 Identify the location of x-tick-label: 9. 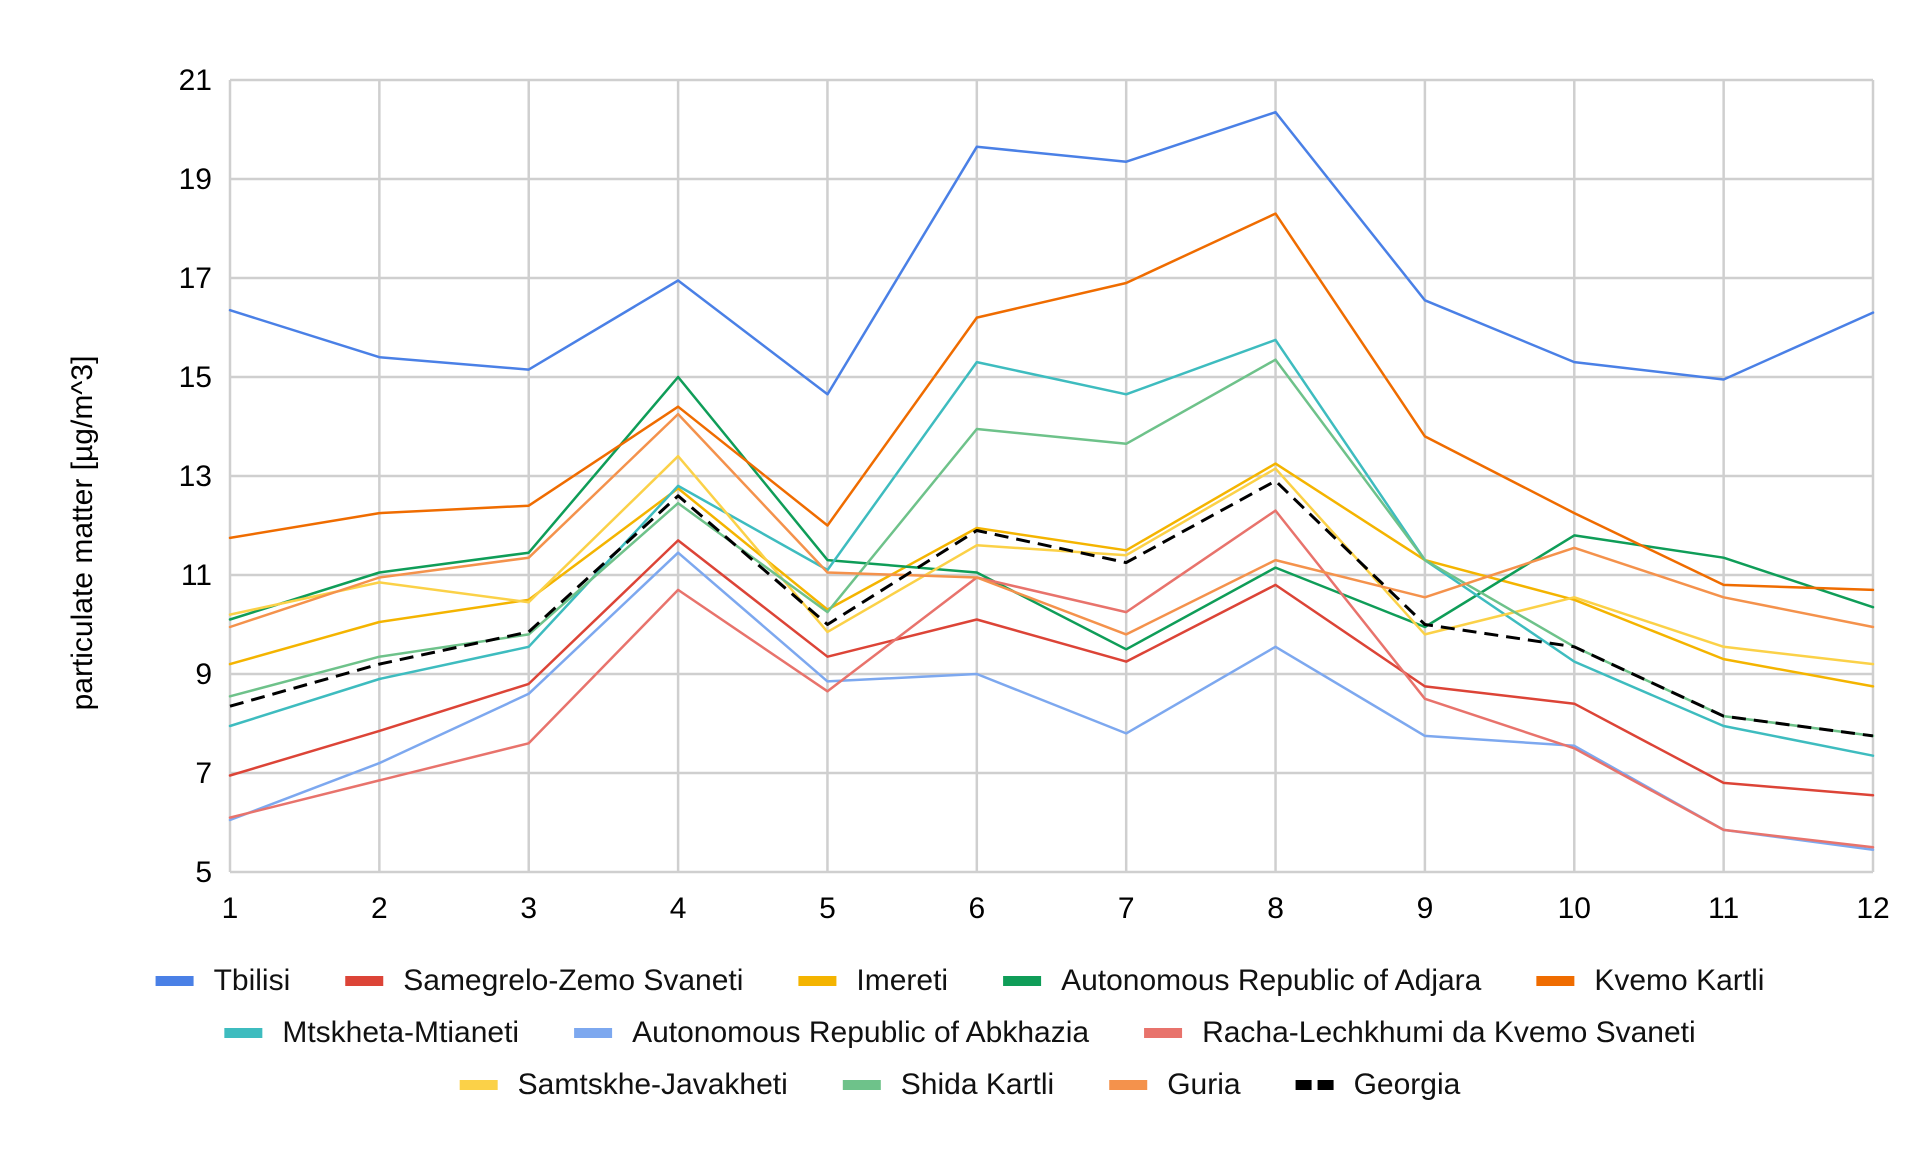
(1425, 908).